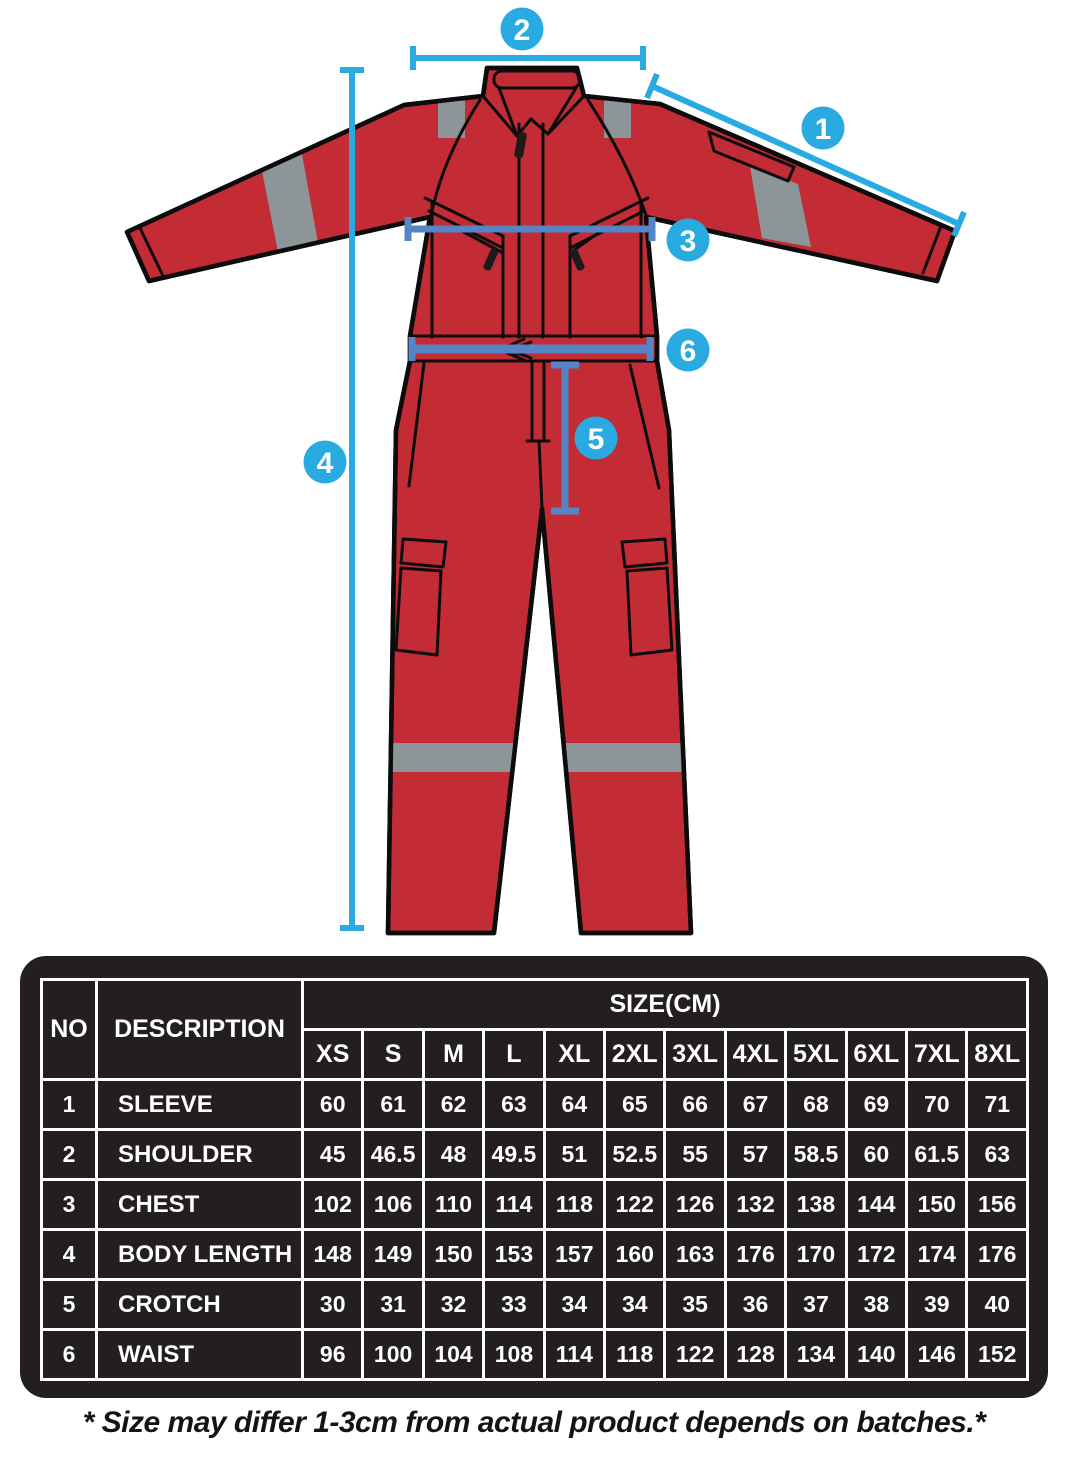 The width and height of the screenshot is (1068, 1472). Describe the element at coordinates (997, 1054) in the screenshot. I see `size-col-header: 8XL` at that location.